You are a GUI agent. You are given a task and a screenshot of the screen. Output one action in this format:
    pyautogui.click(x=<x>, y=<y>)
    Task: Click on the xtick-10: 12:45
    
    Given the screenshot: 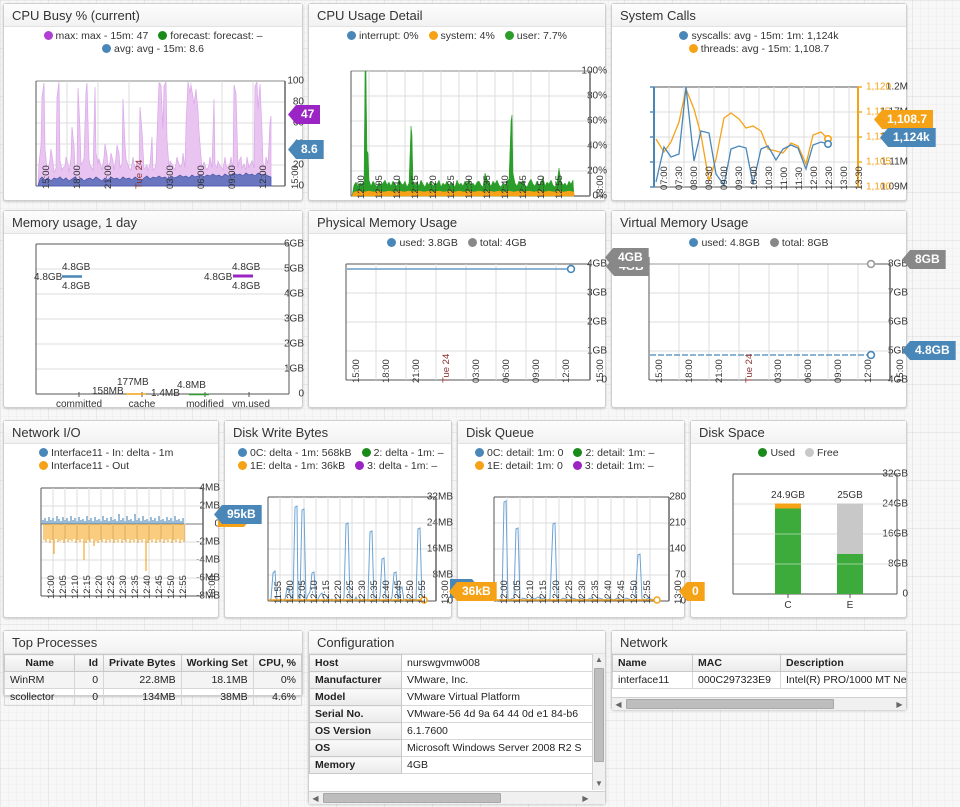 What is the action you would take?
    pyautogui.click(x=398, y=592)
    